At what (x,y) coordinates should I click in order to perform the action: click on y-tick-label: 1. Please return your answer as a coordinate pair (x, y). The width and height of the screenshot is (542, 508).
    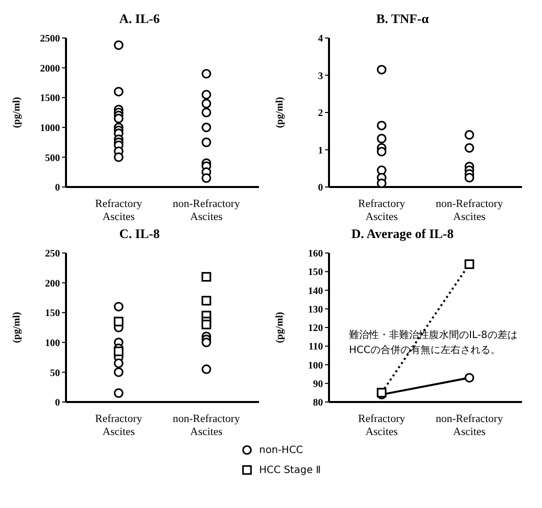
    Looking at the image, I should click on (320, 150).